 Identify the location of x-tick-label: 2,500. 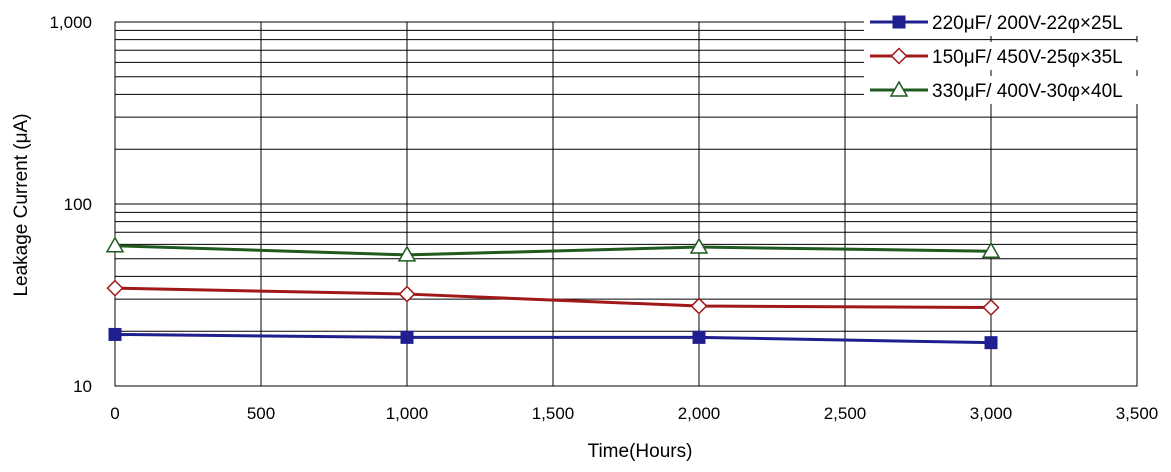
(845, 413).